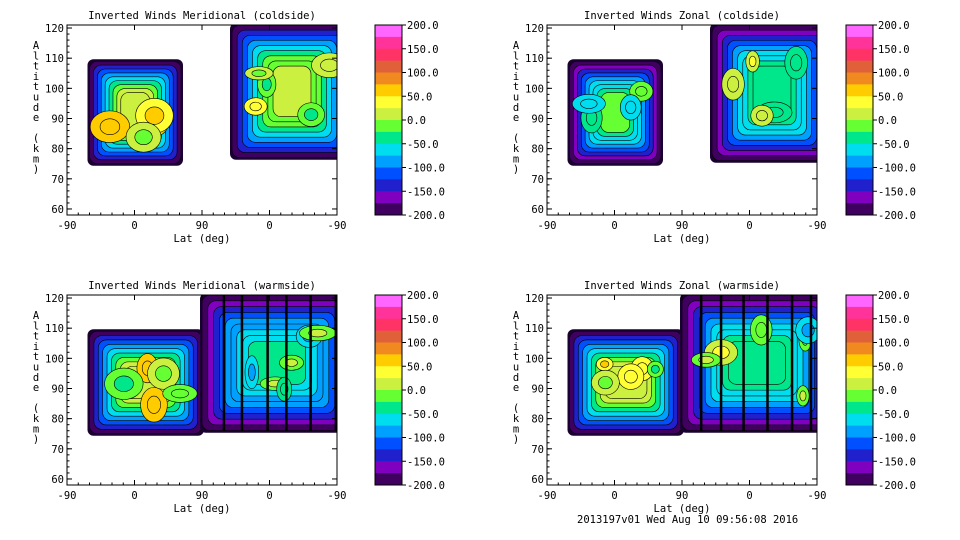 Image resolution: width=960 pixels, height=540 pixels. I want to click on footer-stamp: 2013197v01 Wed Aug 10 09:56:08 2016, so click(688, 520).